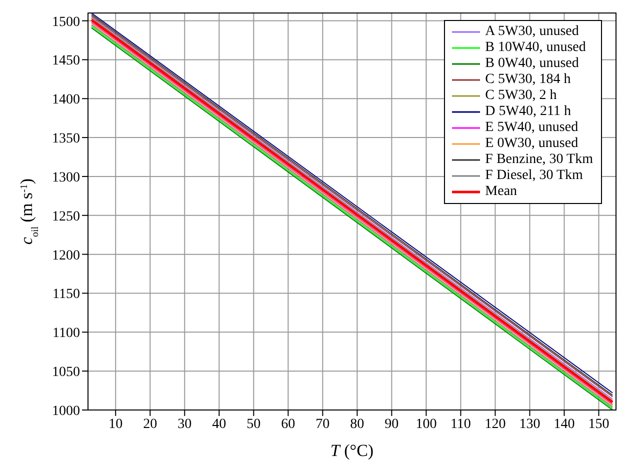 Image resolution: width=626 pixels, height=461 pixels. I want to click on x-tick-label: 140, so click(564, 424).